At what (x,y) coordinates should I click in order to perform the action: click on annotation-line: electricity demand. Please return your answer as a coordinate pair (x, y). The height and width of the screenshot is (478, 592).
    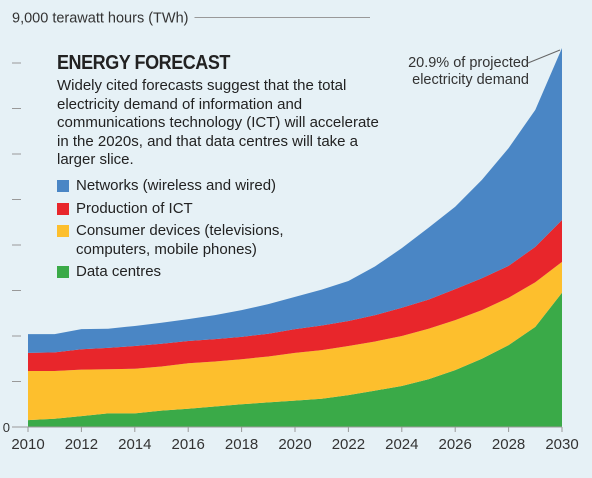
    Looking at the image, I should click on (470, 80).